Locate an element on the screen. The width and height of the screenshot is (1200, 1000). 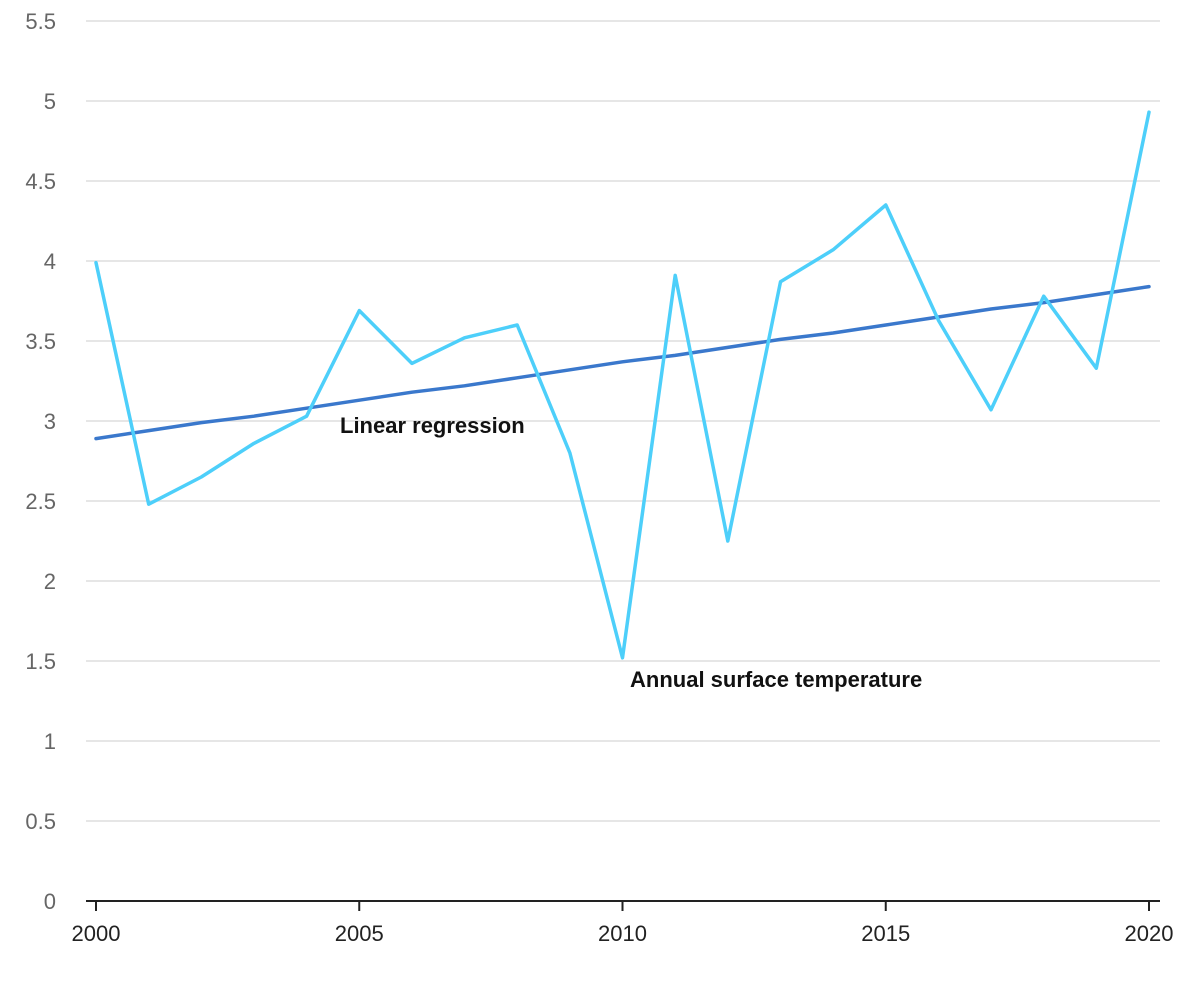
y-tick-label: 2 is located at coordinates (50, 581).